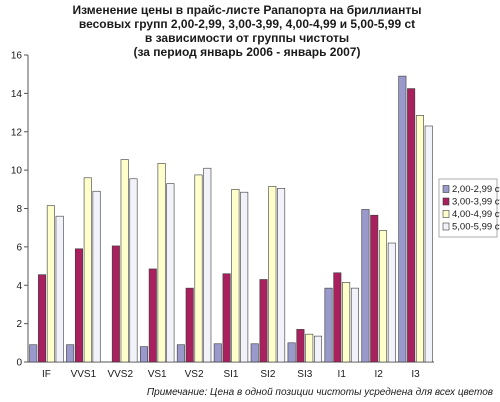 This screenshot has width=500, height=402. I want to click on y-tick-label: 10, so click(17, 171).